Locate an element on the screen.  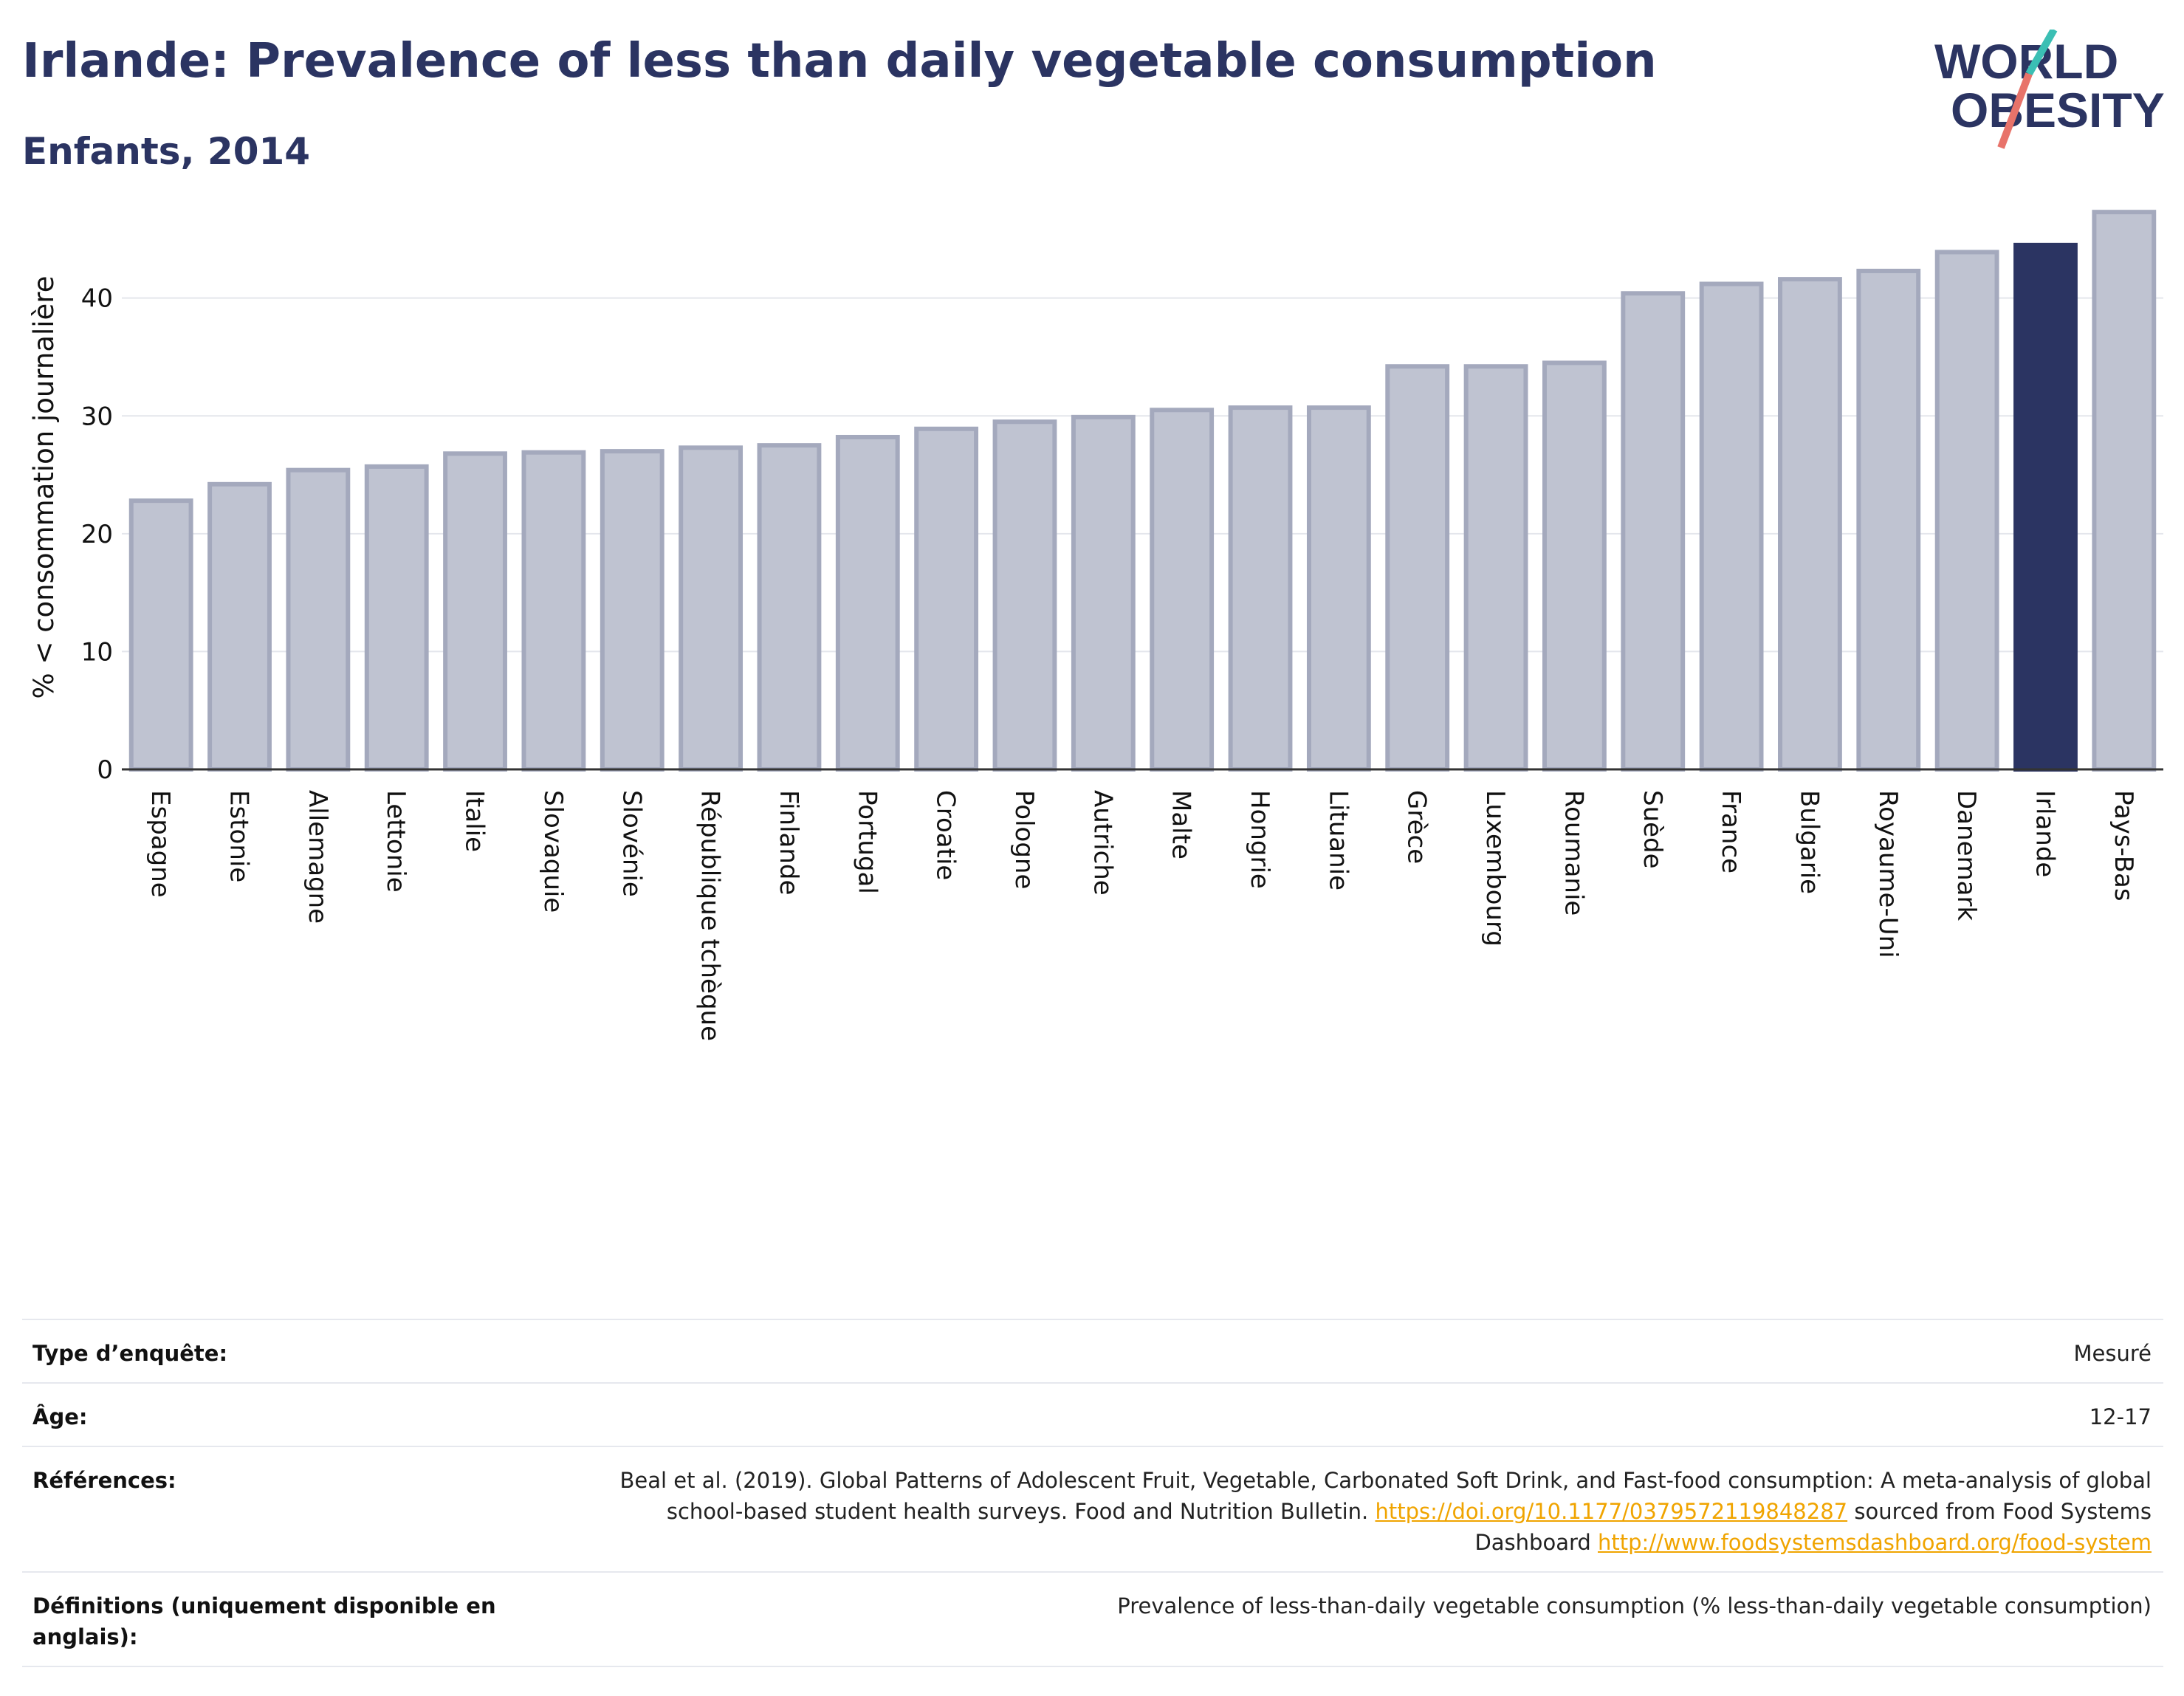
x-tick-label: République tchèque is located at coordinates (711, 915).